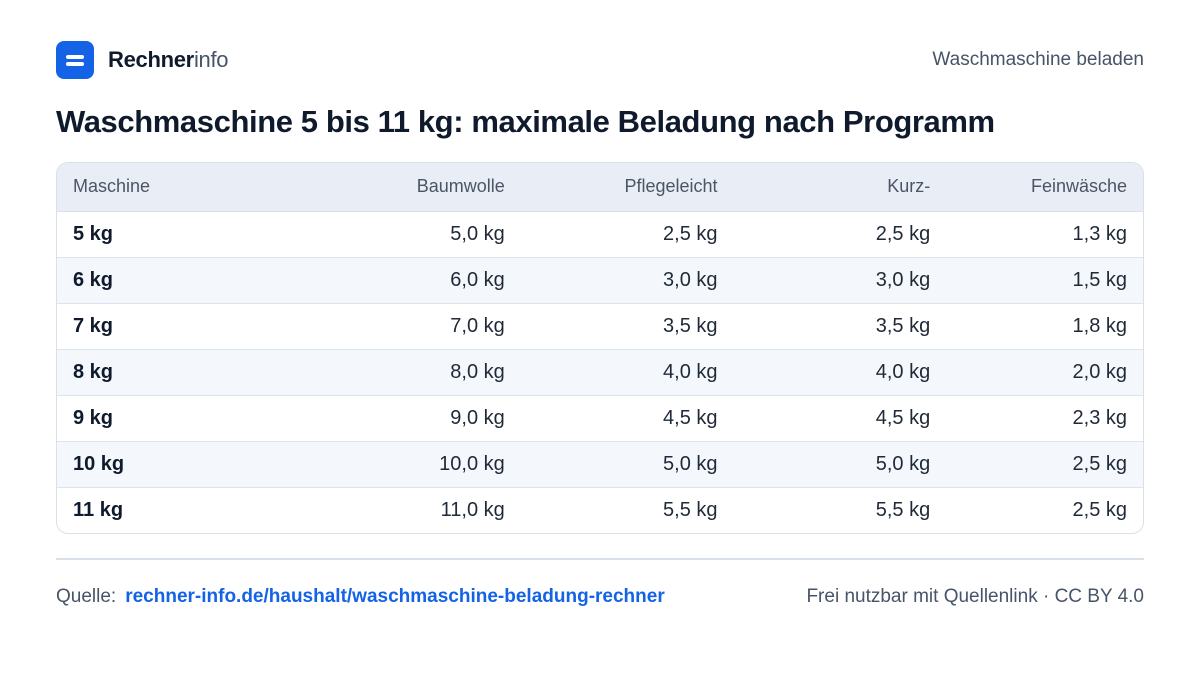  I want to click on page-tag: Waschmaschine beladen, so click(1038, 59).